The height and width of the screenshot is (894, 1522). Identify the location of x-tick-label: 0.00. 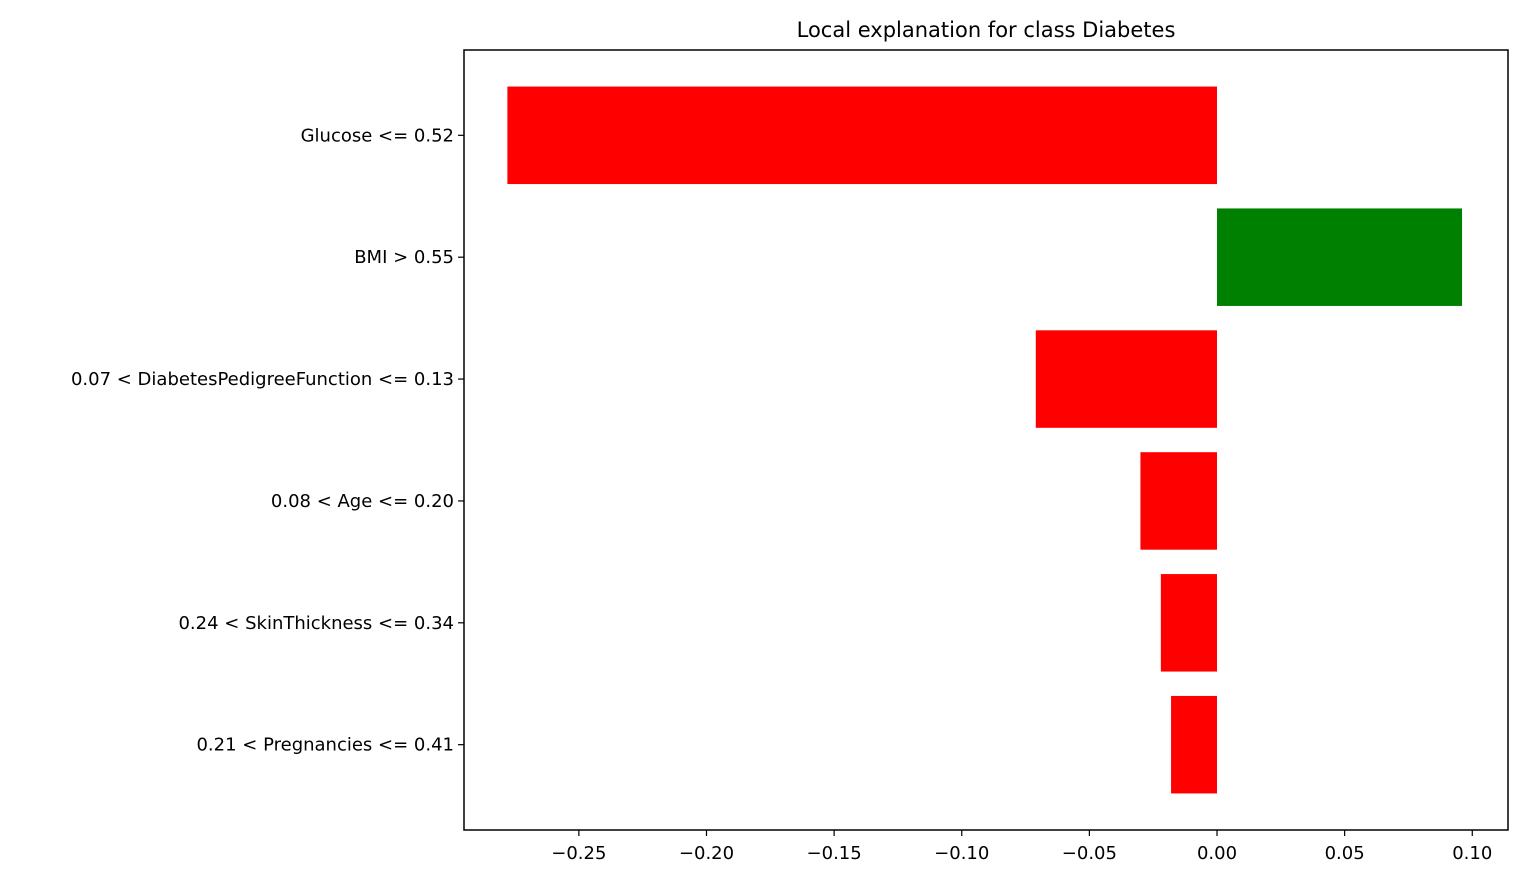
(1217, 853).